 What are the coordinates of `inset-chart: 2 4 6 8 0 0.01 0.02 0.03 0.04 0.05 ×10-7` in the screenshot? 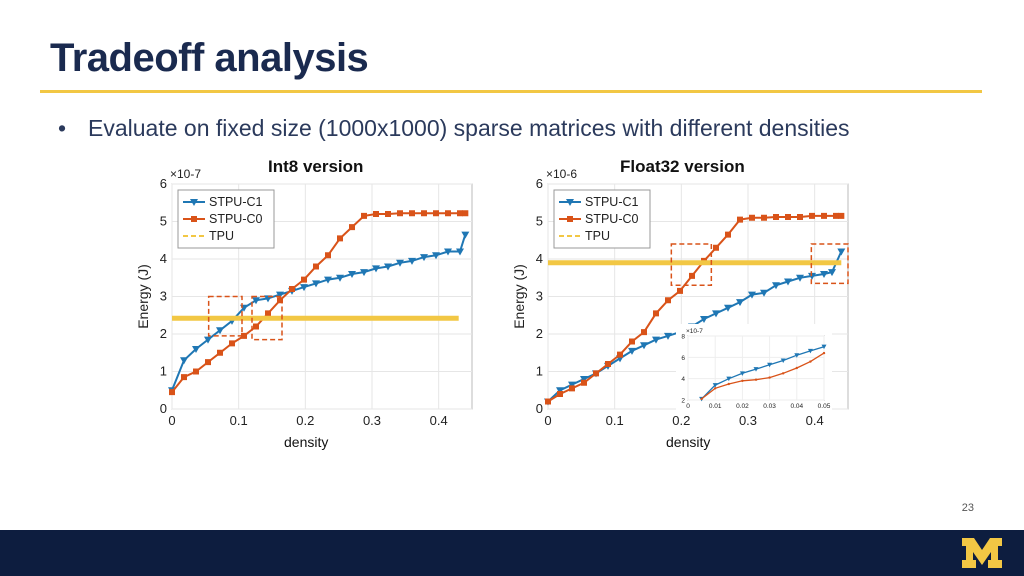 It's located at (754, 368).